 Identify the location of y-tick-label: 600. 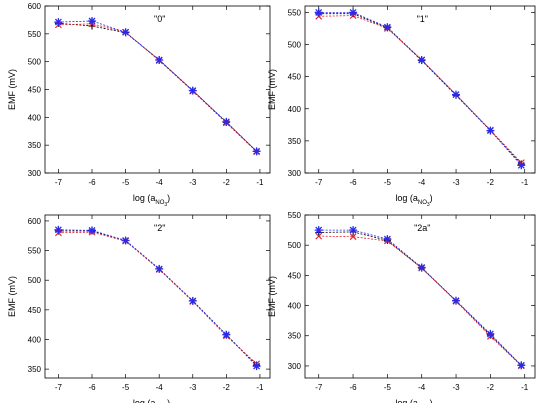
(35, 6).